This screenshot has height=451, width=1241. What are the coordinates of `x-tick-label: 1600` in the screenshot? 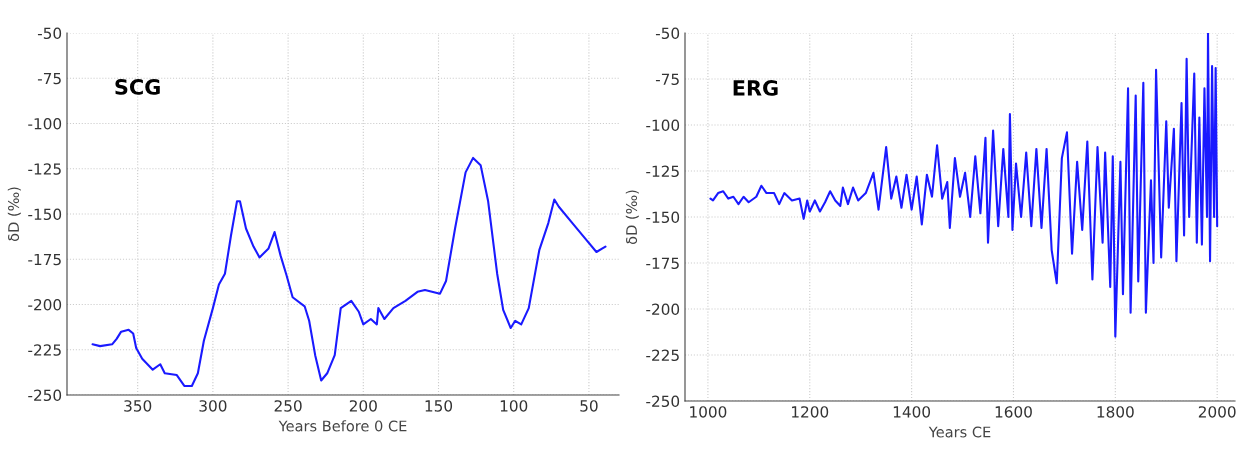 It's located at (1013, 412).